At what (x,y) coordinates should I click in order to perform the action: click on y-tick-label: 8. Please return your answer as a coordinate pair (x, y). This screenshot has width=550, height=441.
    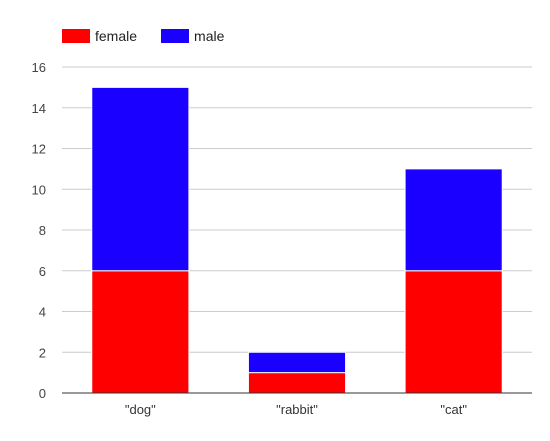
    Looking at the image, I should click on (42, 230).